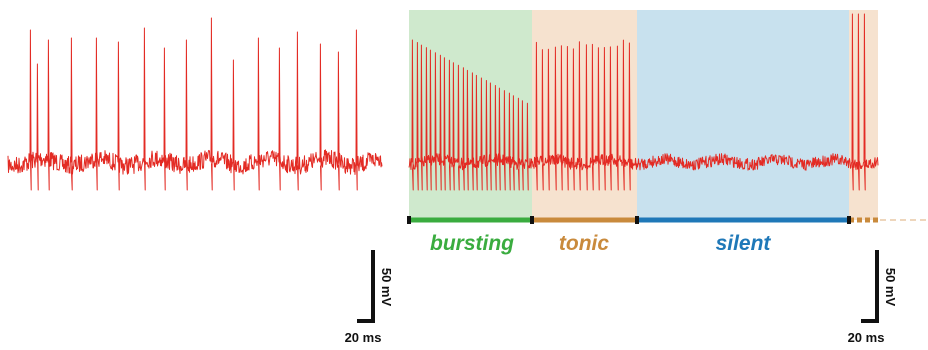 Image resolution: width=928 pixels, height=350 pixels. I want to click on silent-label: silent, so click(744, 243).